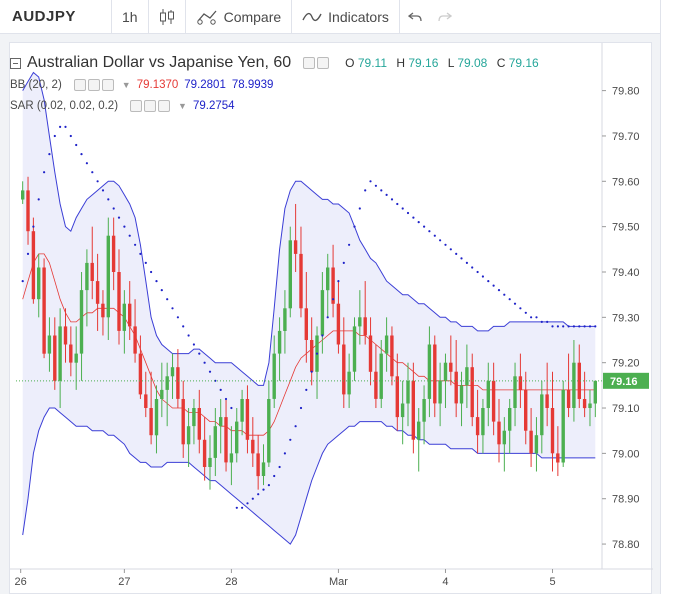 Image resolution: width=687 pixels, height=594 pixels. What do you see at coordinates (415, 17) in the screenshot?
I see `undo-button` at bounding box center [415, 17].